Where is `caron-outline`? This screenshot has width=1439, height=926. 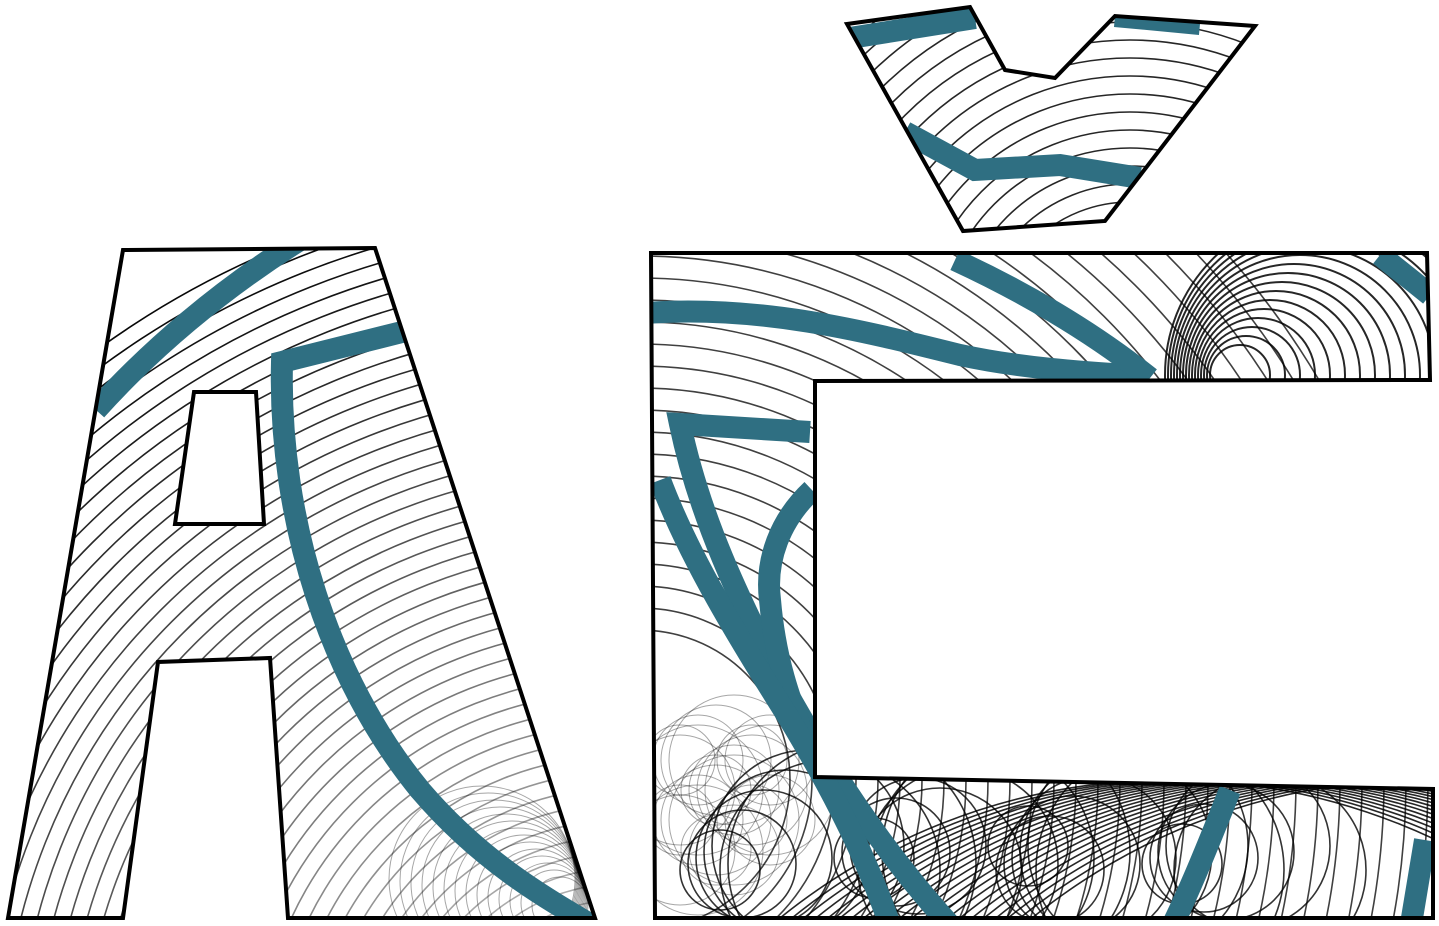 caron-outline is located at coordinates (1051, 119).